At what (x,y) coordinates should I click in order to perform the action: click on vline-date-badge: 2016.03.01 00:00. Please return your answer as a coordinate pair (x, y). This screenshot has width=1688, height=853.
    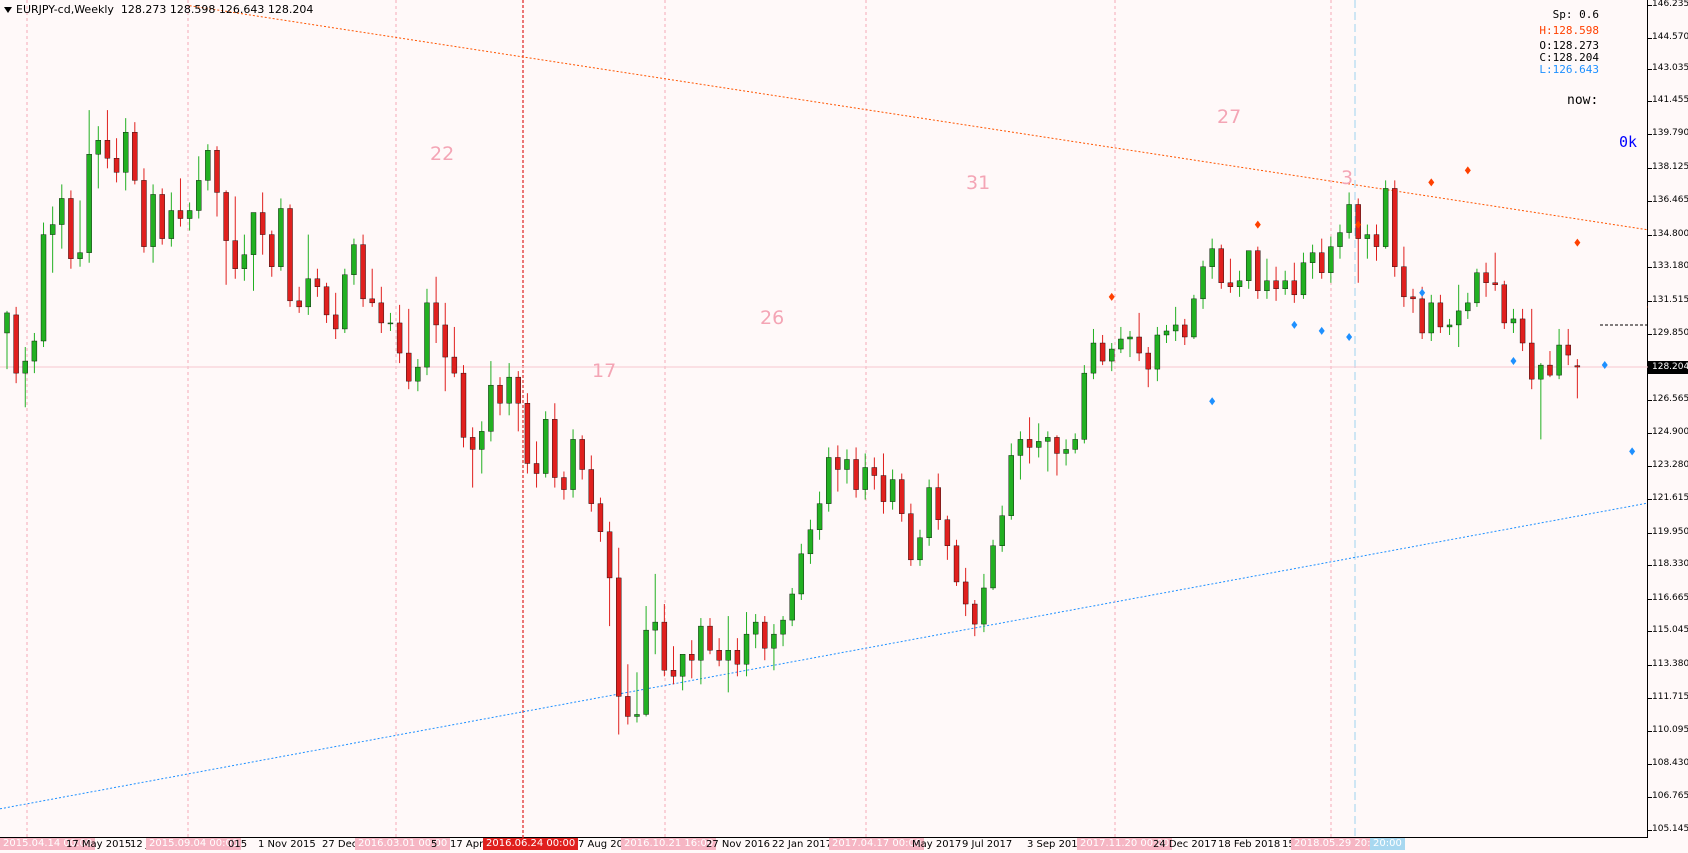
    Looking at the image, I should click on (403, 844).